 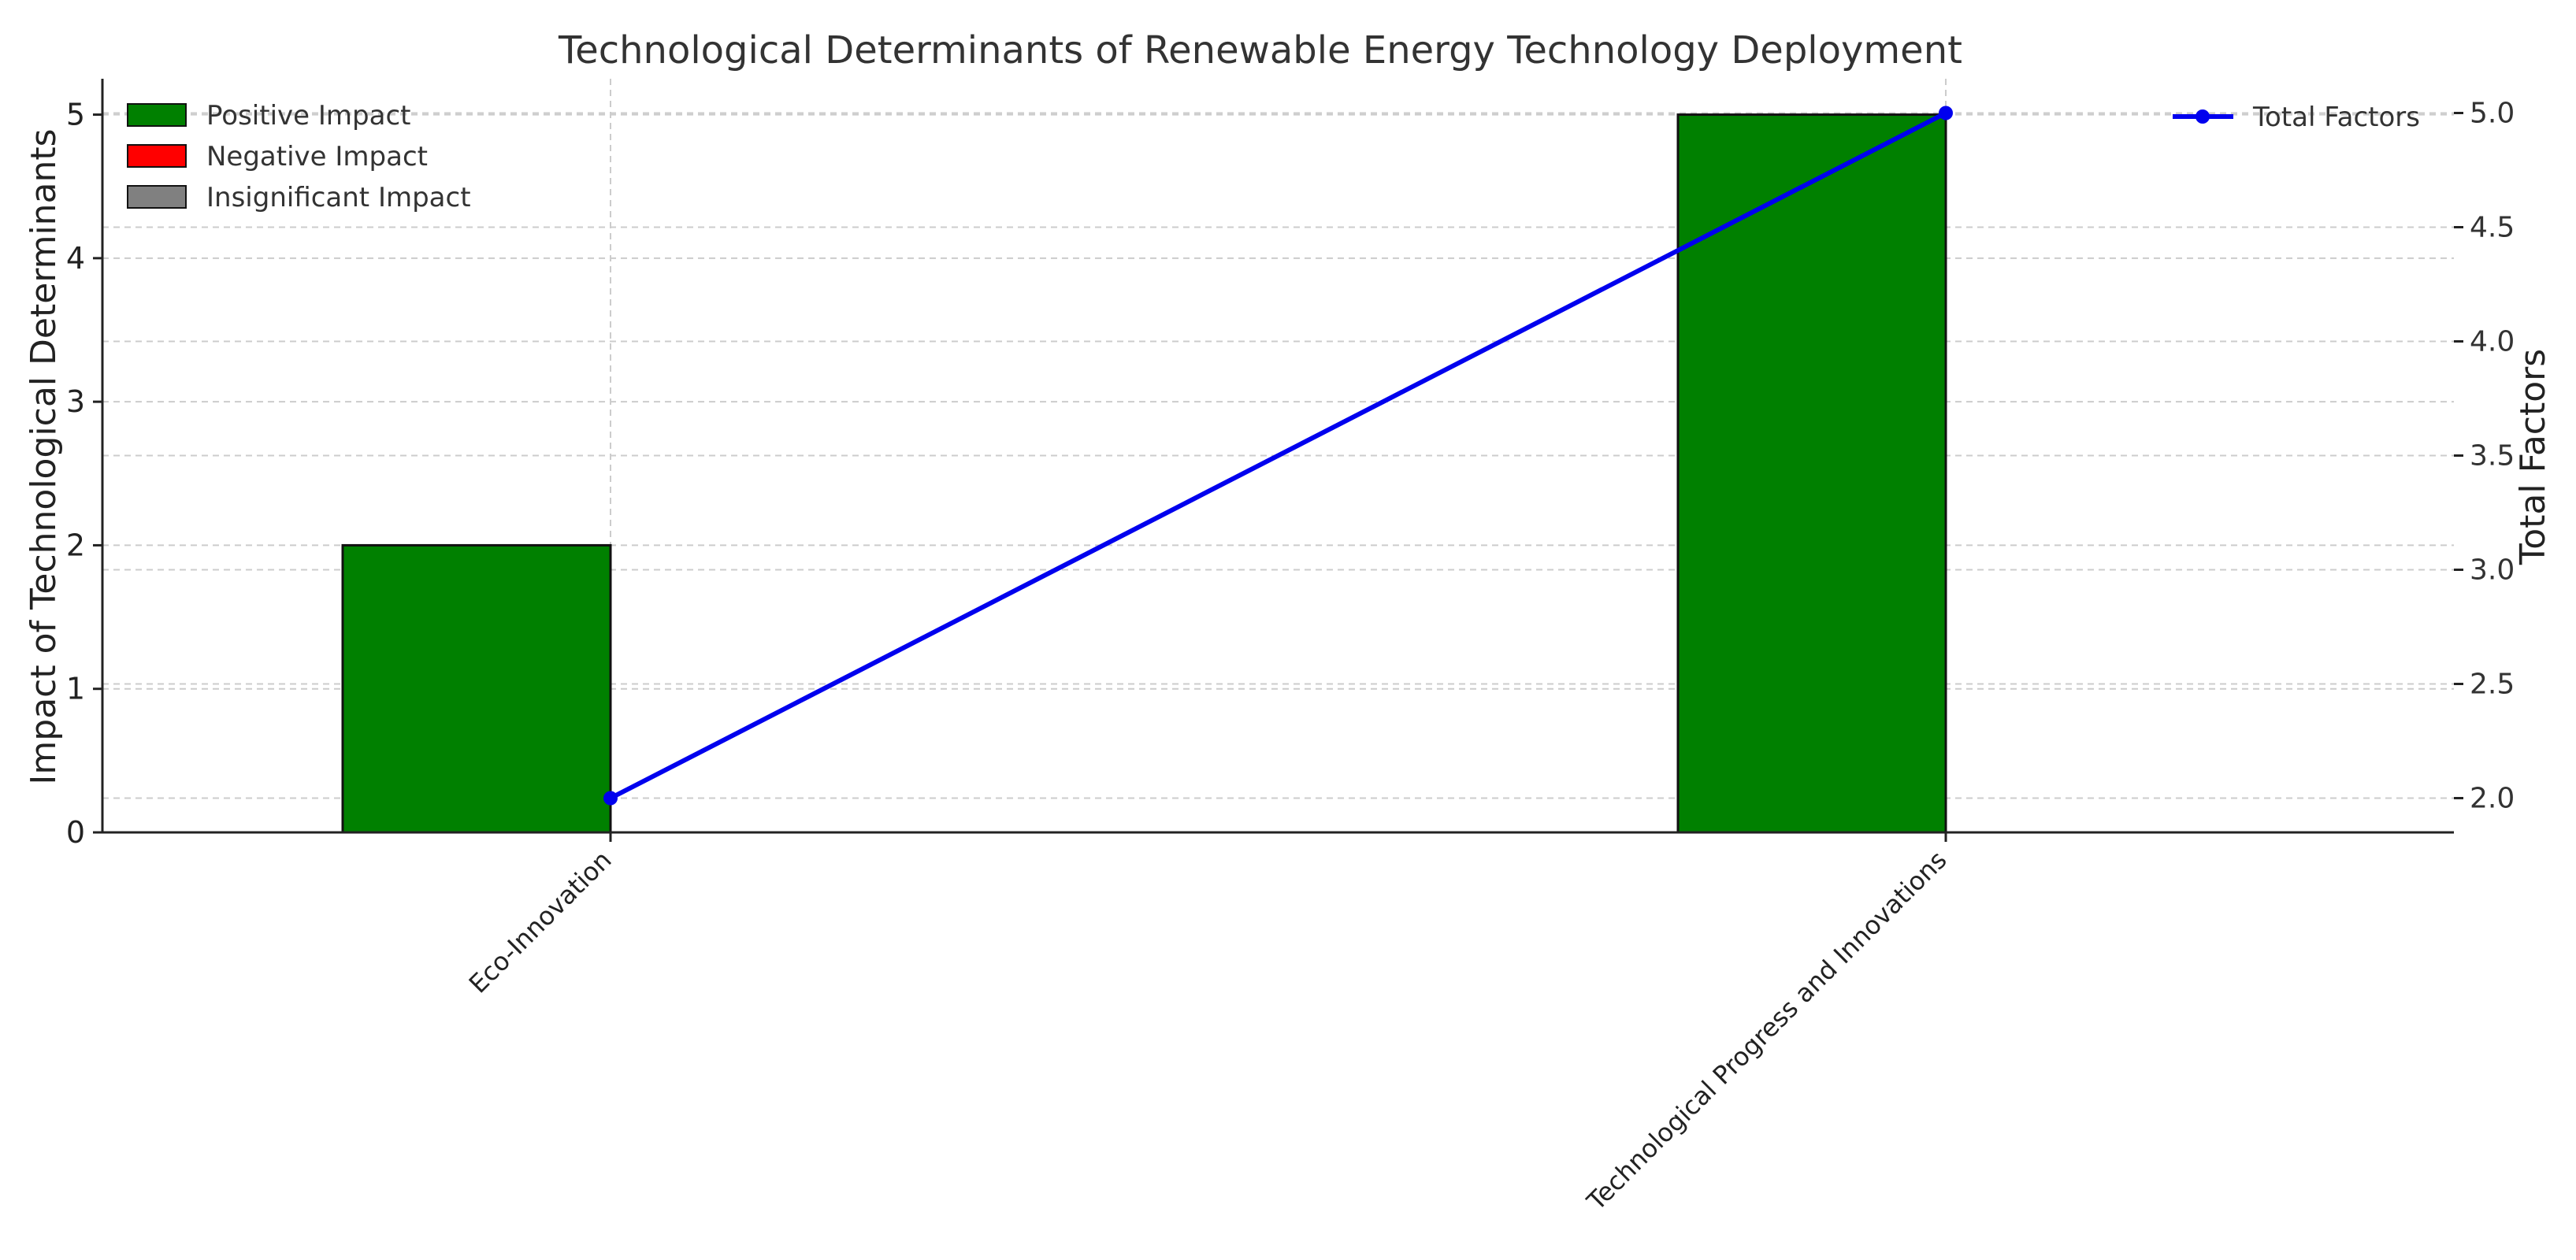 I want to click on legend-label: Insignificant Impact, so click(x=338, y=197).